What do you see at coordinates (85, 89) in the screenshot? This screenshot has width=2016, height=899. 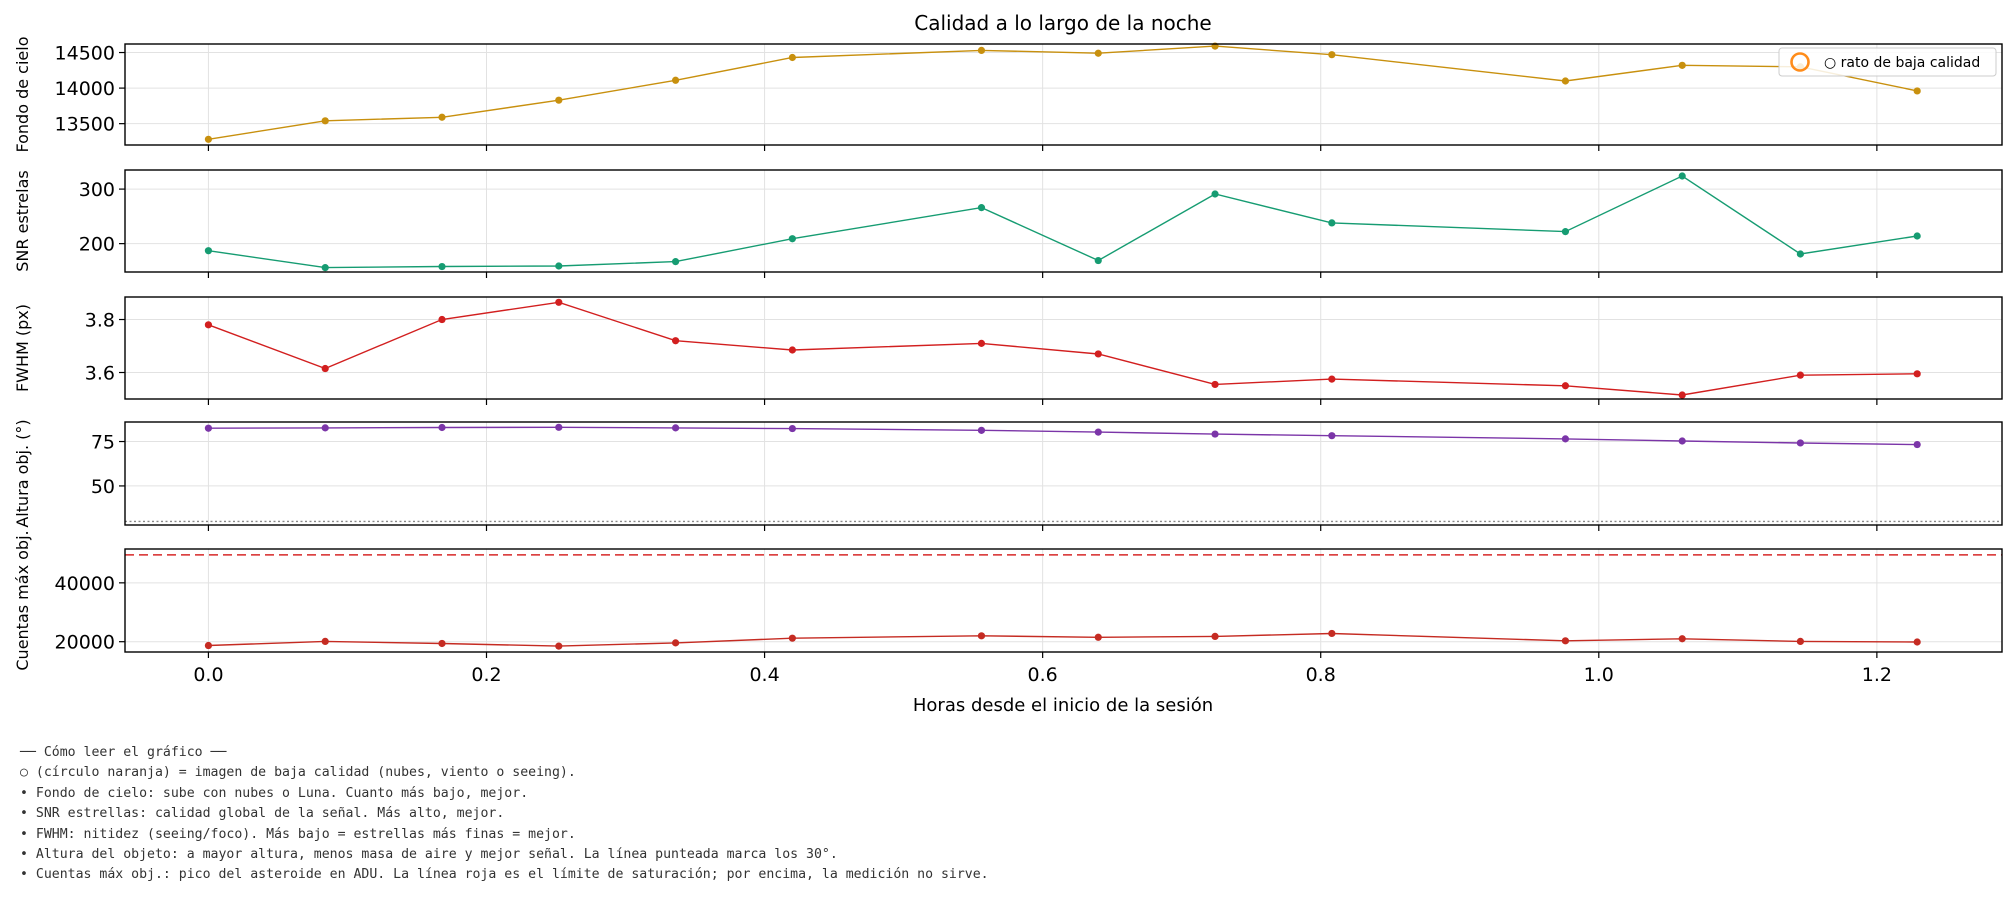 I see `y-tick-label: 14000` at bounding box center [85, 89].